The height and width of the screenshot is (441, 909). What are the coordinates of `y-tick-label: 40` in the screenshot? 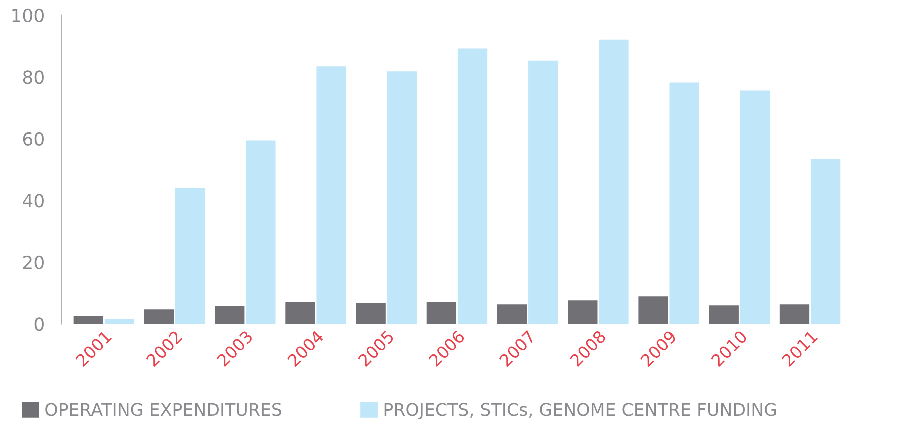 It's located at (33, 201).